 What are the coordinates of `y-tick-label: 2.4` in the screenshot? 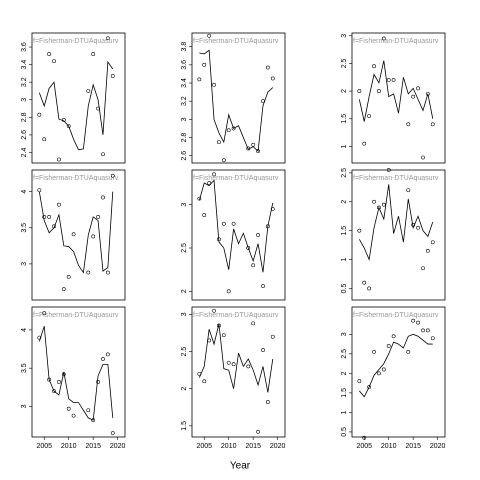 It's located at (24, 152).